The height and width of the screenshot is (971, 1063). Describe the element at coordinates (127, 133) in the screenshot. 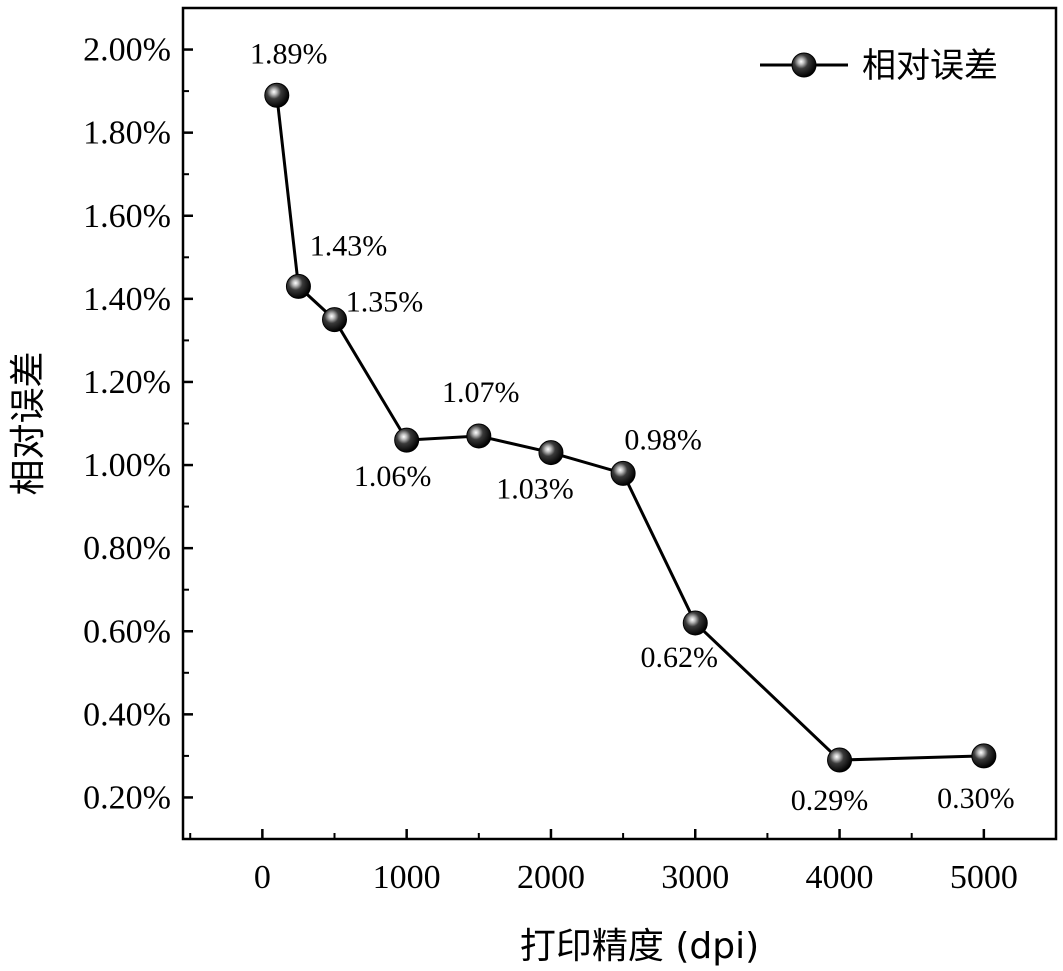

I see `y-tick-label: 1.80%` at that location.